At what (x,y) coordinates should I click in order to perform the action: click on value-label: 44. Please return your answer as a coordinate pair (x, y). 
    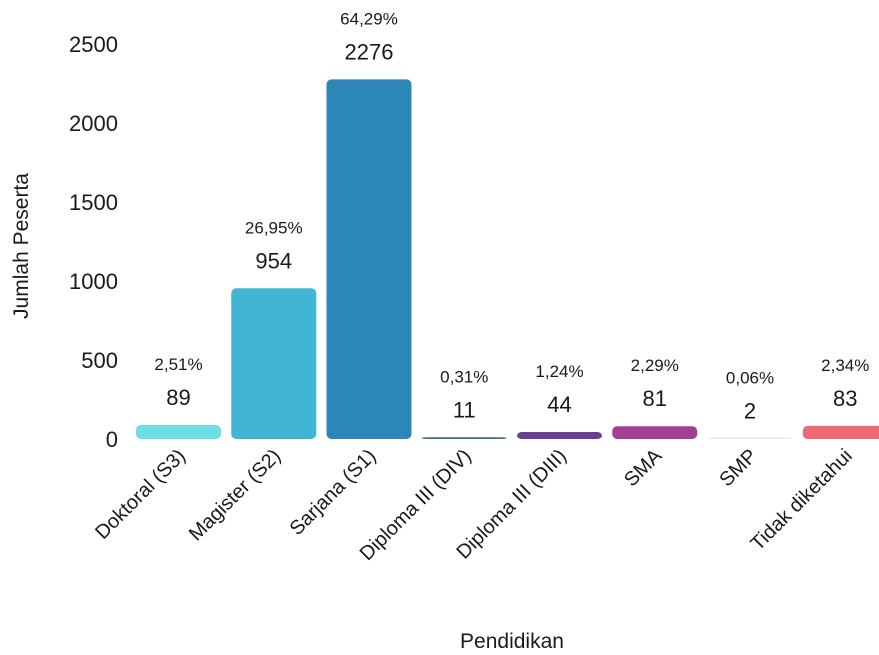
    Looking at the image, I should click on (559, 404).